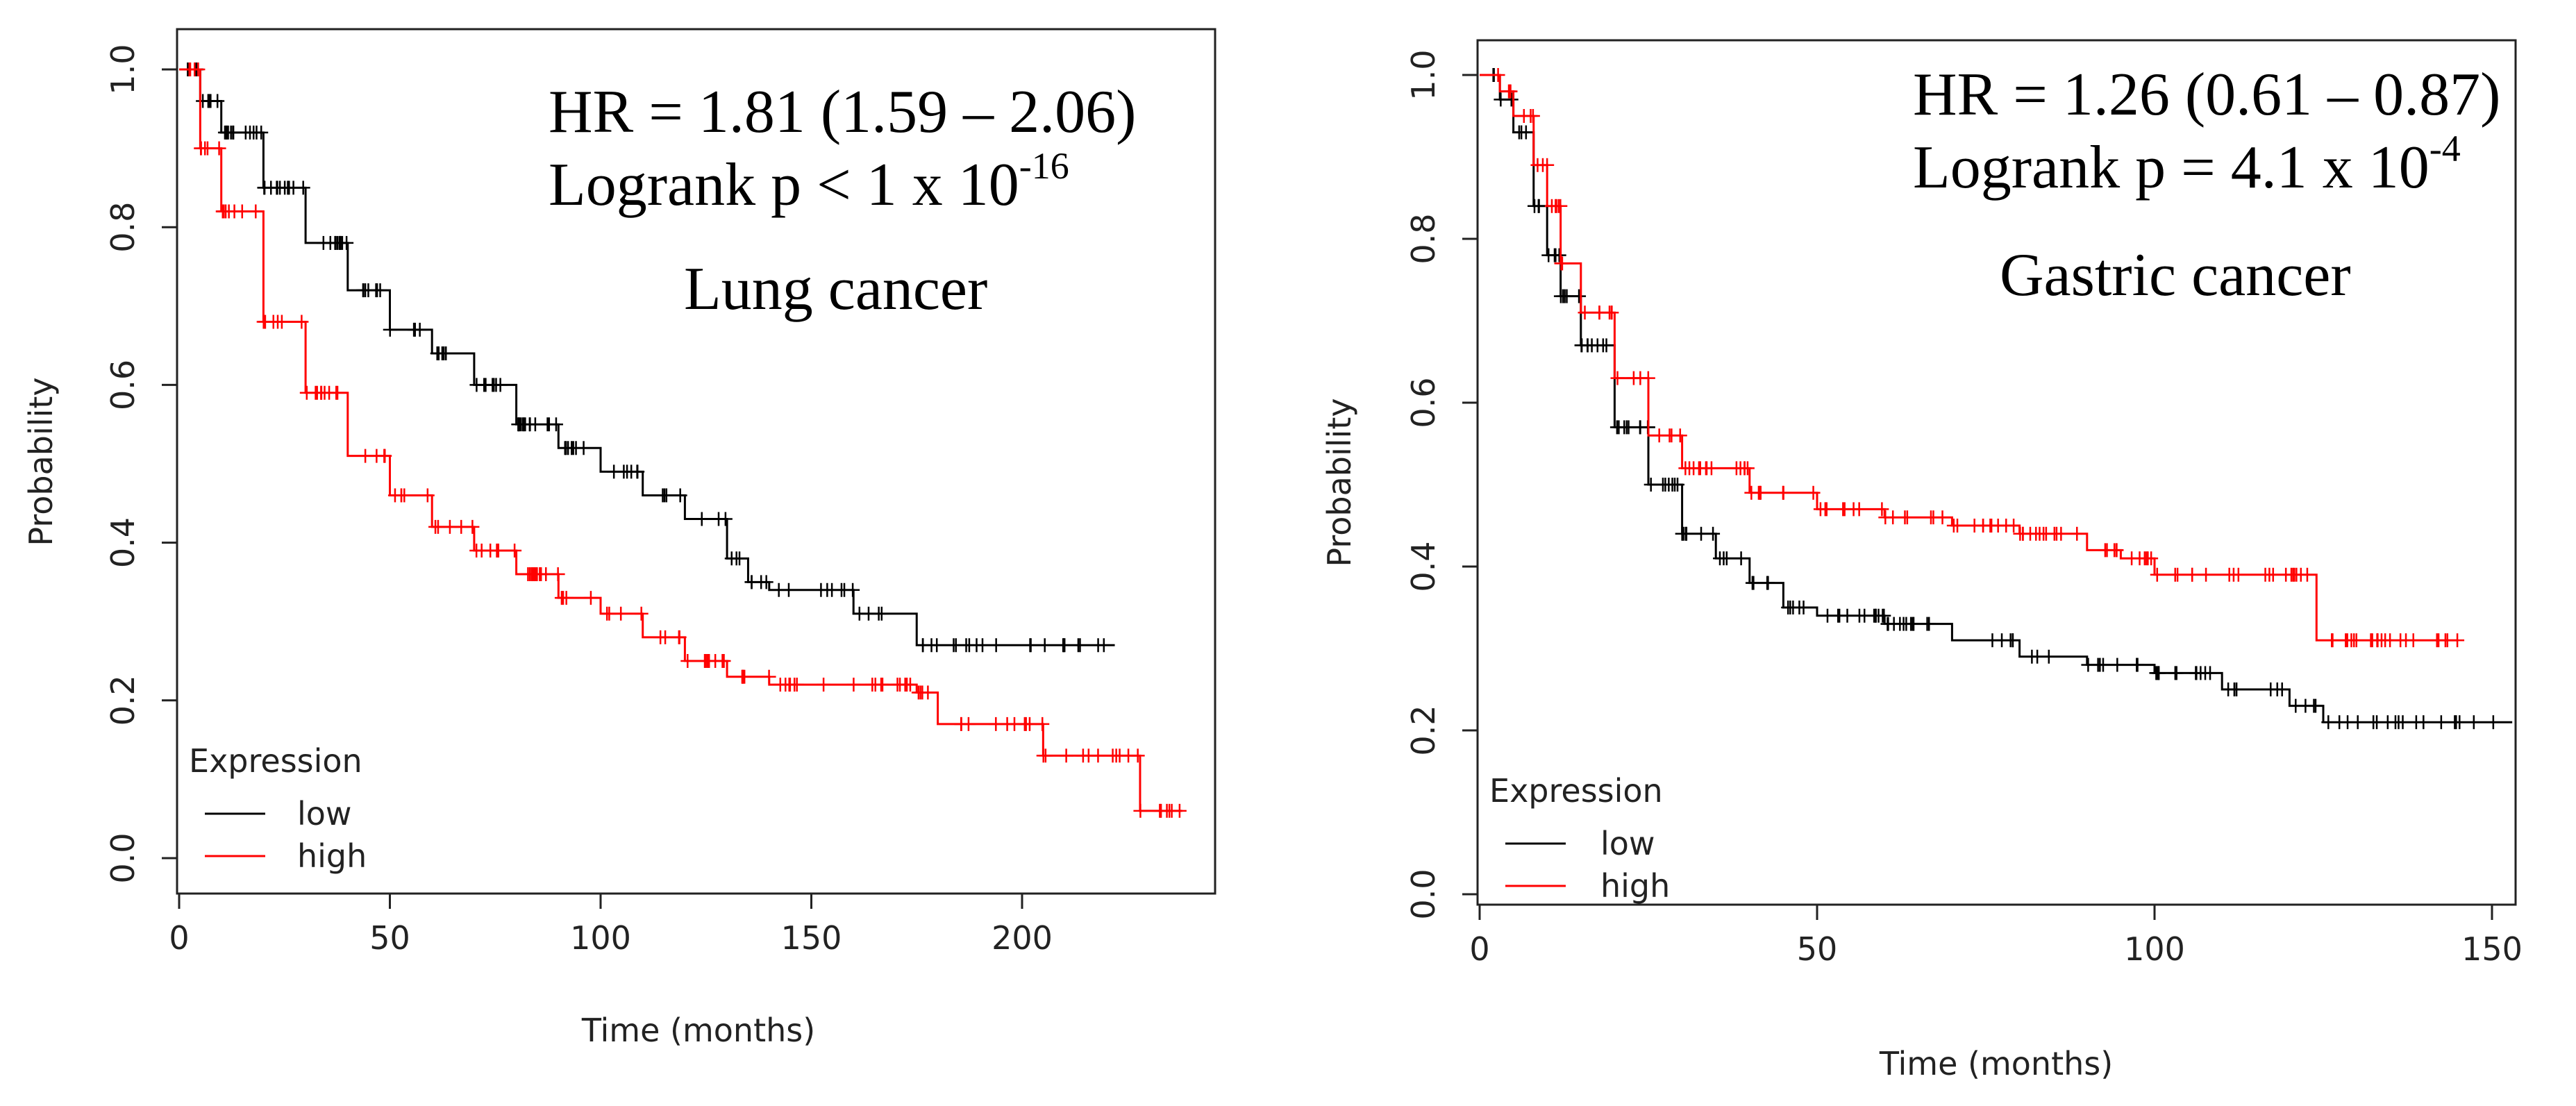 The image size is (2576, 1106). I want to click on hr-annotation: HR = 1.26 (0.61 – 0.87), so click(2206, 94).